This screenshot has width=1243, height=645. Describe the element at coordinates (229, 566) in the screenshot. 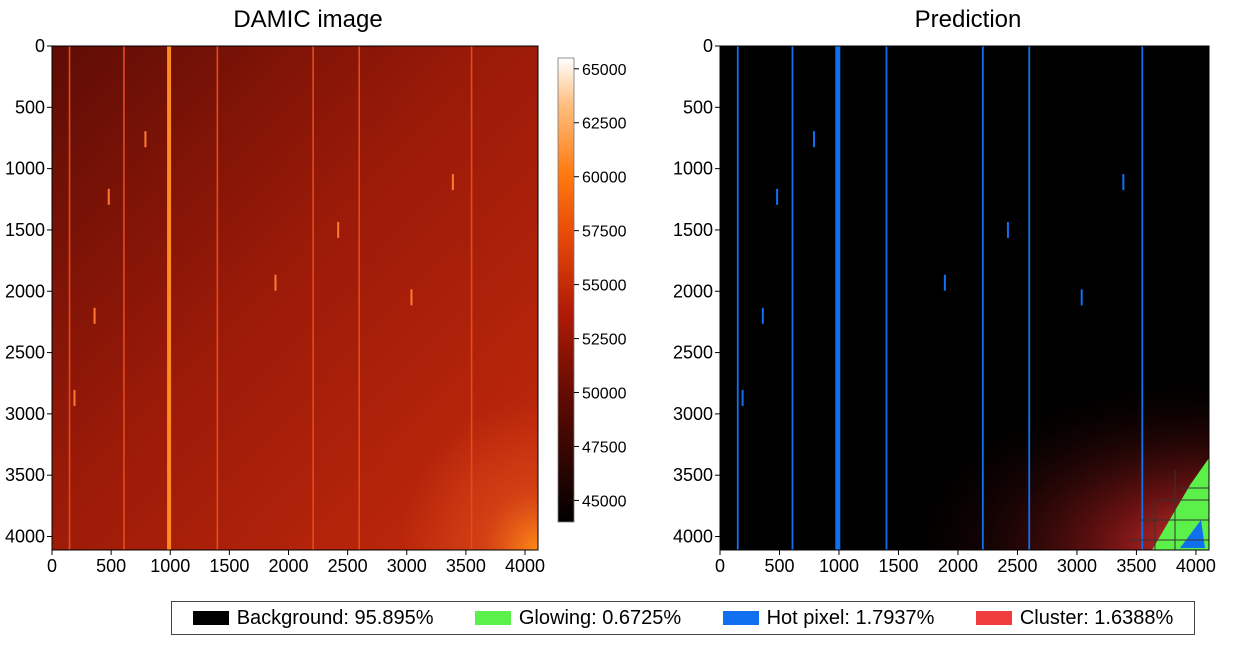

I see `left-x-tick-label: 1500` at that location.